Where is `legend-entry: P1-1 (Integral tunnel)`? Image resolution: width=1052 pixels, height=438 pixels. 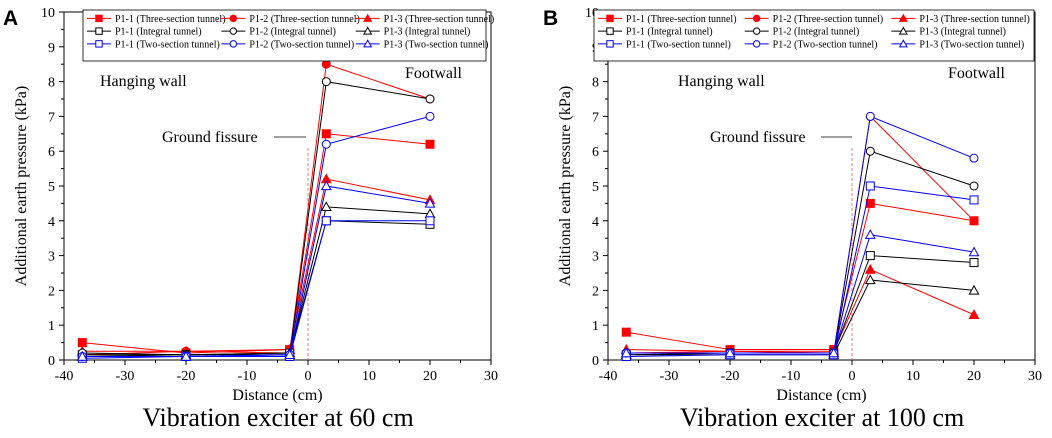 legend-entry: P1-1 (Integral tunnel) is located at coordinates (655, 32).